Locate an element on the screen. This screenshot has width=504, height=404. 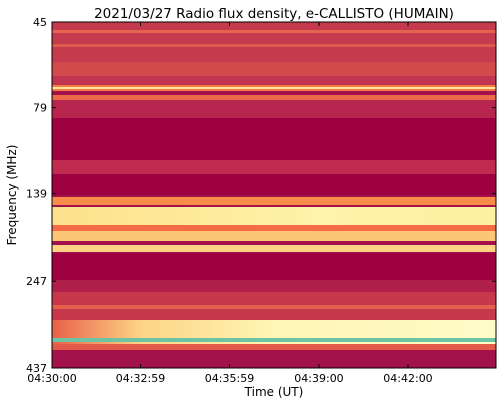
y-tick-label: 247 is located at coordinates (36, 281).